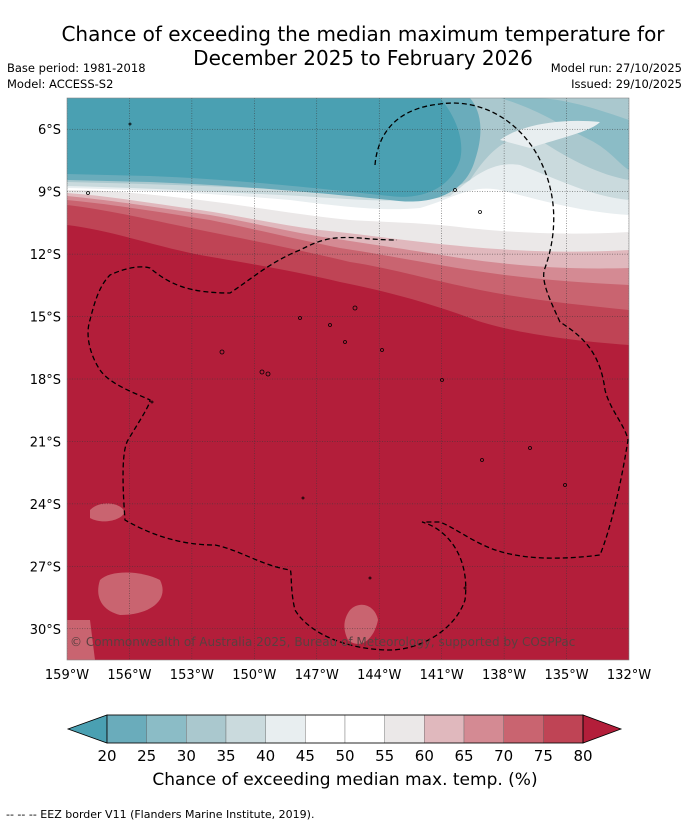 Image resolution: width=690 pixels, height=827 pixels. I want to click on field-light-streak, so click(550, 134).